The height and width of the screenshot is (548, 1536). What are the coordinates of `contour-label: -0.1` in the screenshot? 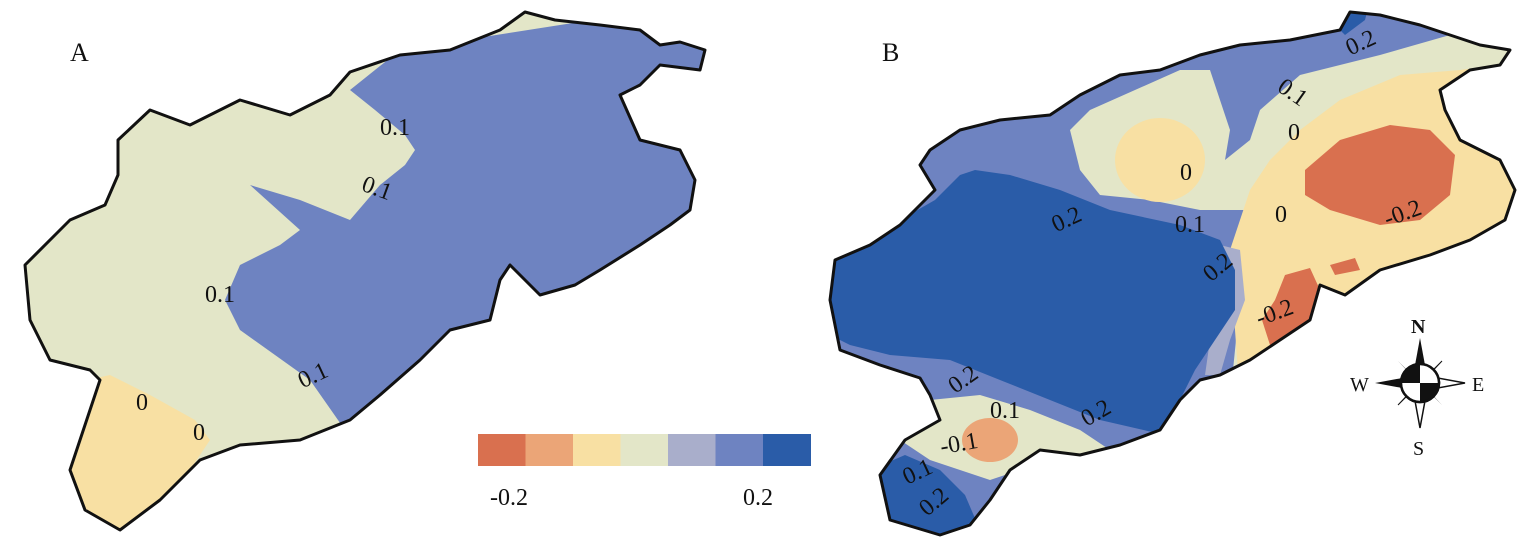 It's located at (959, 444).